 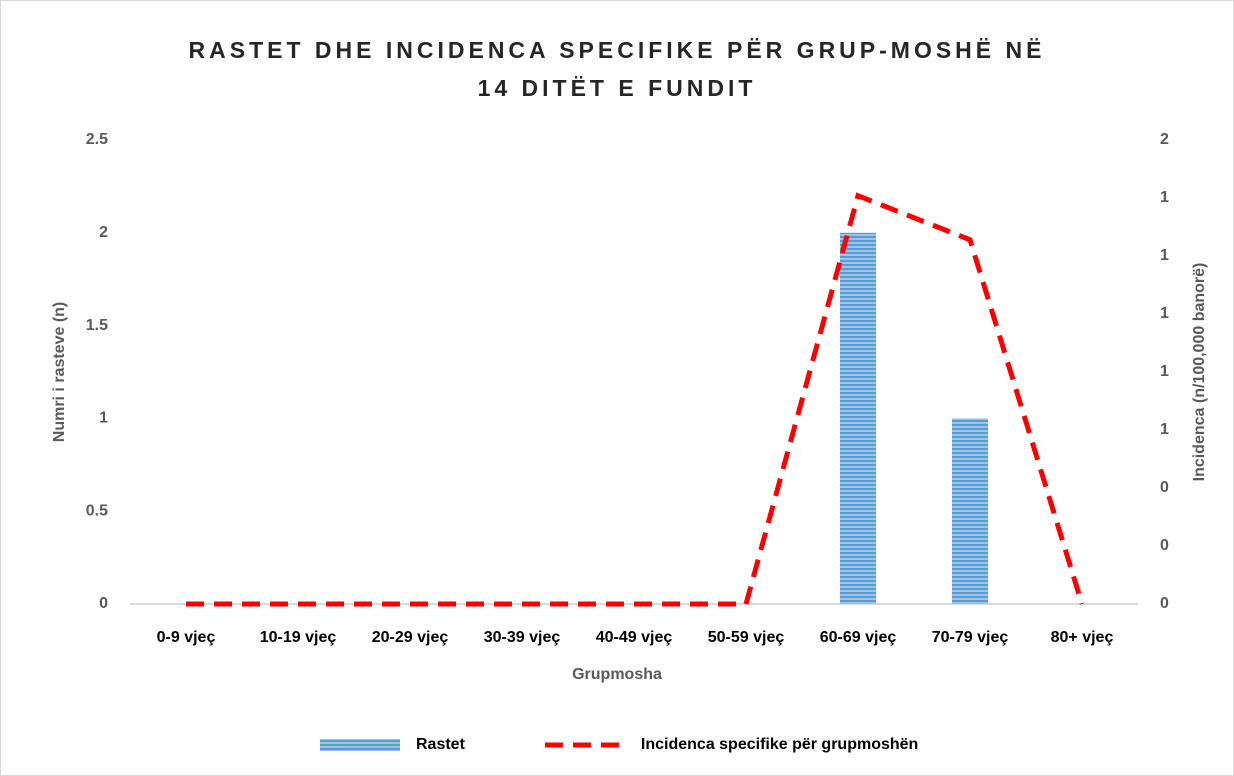 What do you see at coordinates (746, 637) in the screenshot?
I see `x-tick-label: 50-59 vjeç` at bounding box center [746, 637].